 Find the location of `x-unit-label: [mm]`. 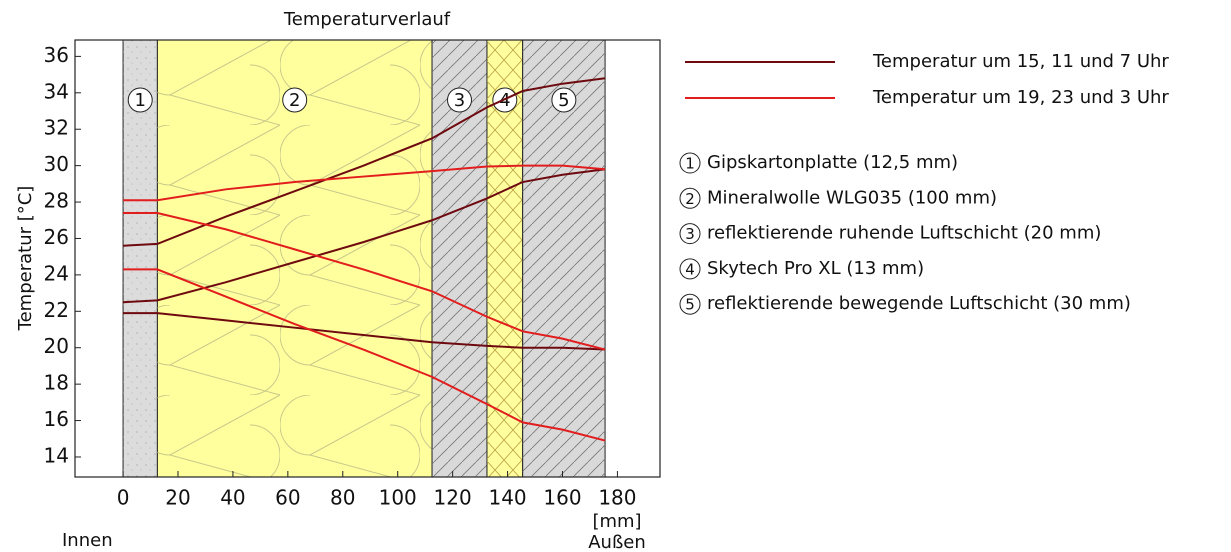

x-unit-label: [mm] is located at coordinates (616, 521).